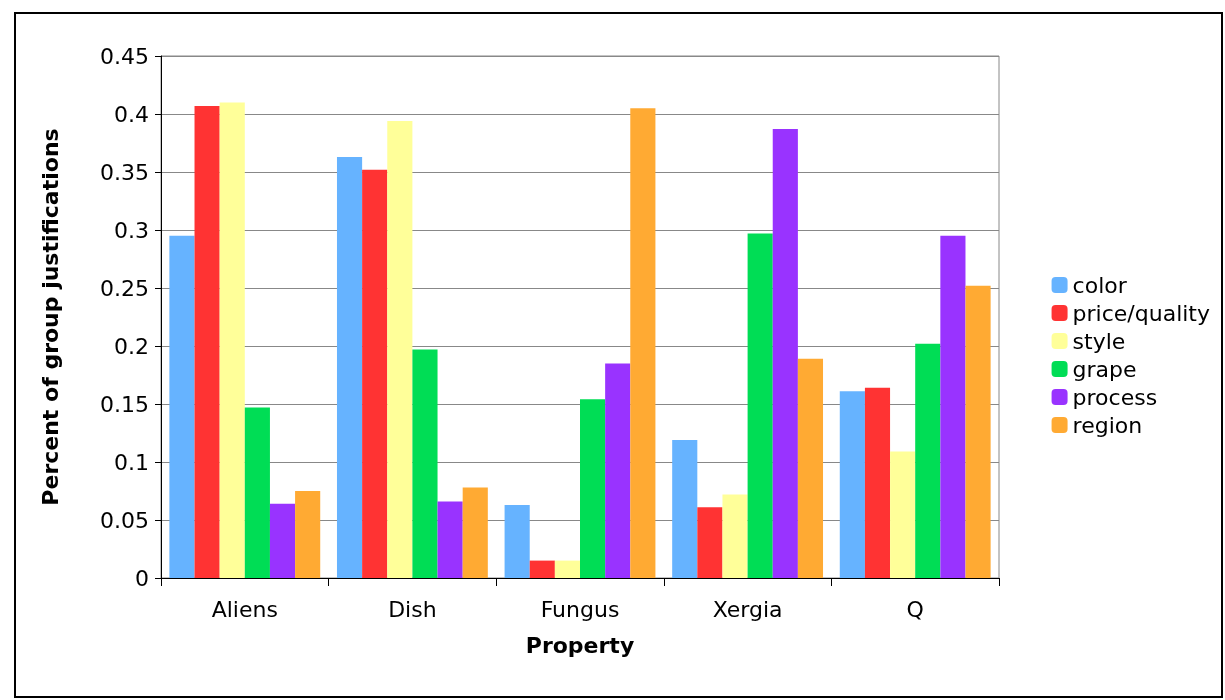  Describe the element at coordinates (747, 609) in the screenshot. I see `x-tick-label: Xergia` at that location.